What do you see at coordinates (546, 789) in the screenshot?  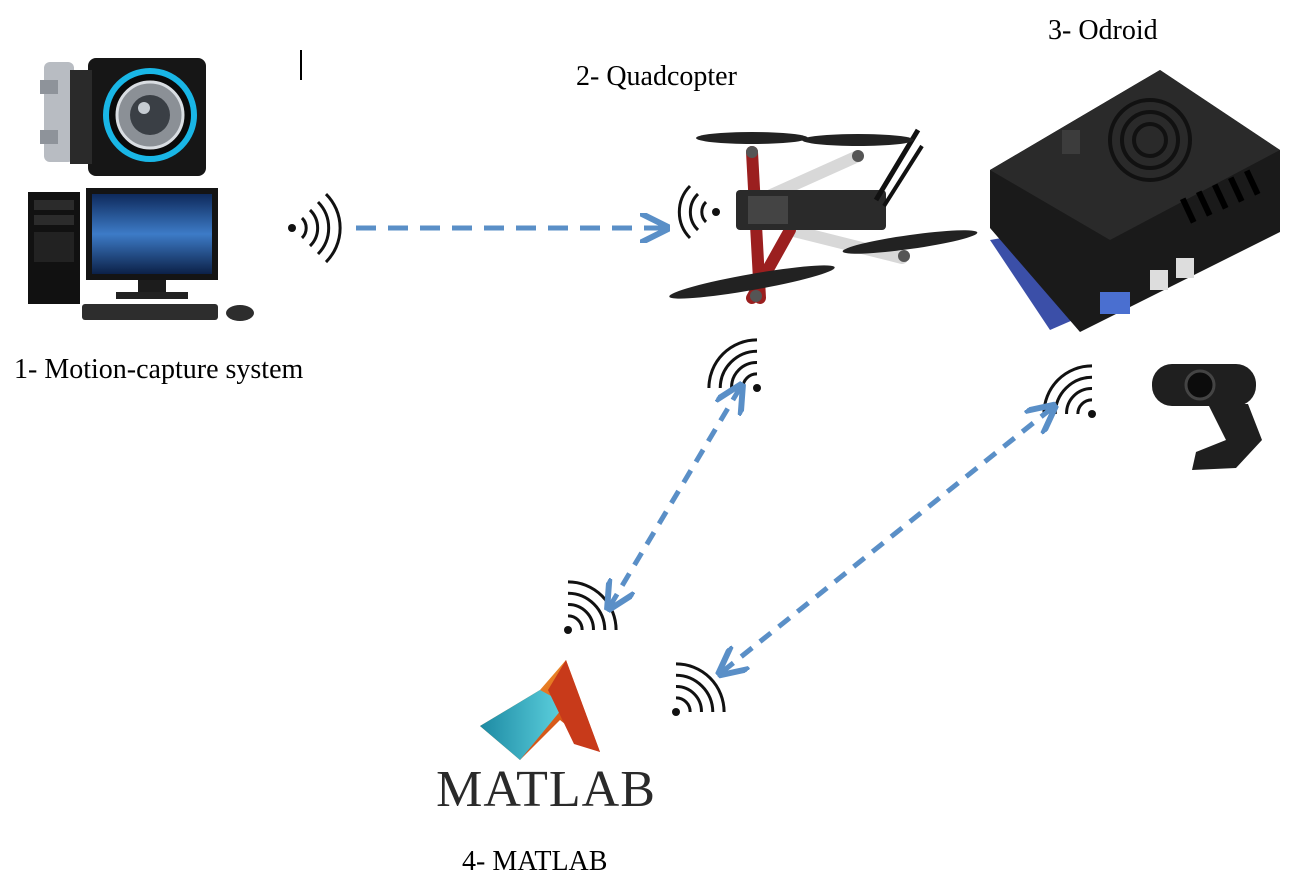 I see `matlab-wordmark: MATLAB` at bounding box center [546, 789].